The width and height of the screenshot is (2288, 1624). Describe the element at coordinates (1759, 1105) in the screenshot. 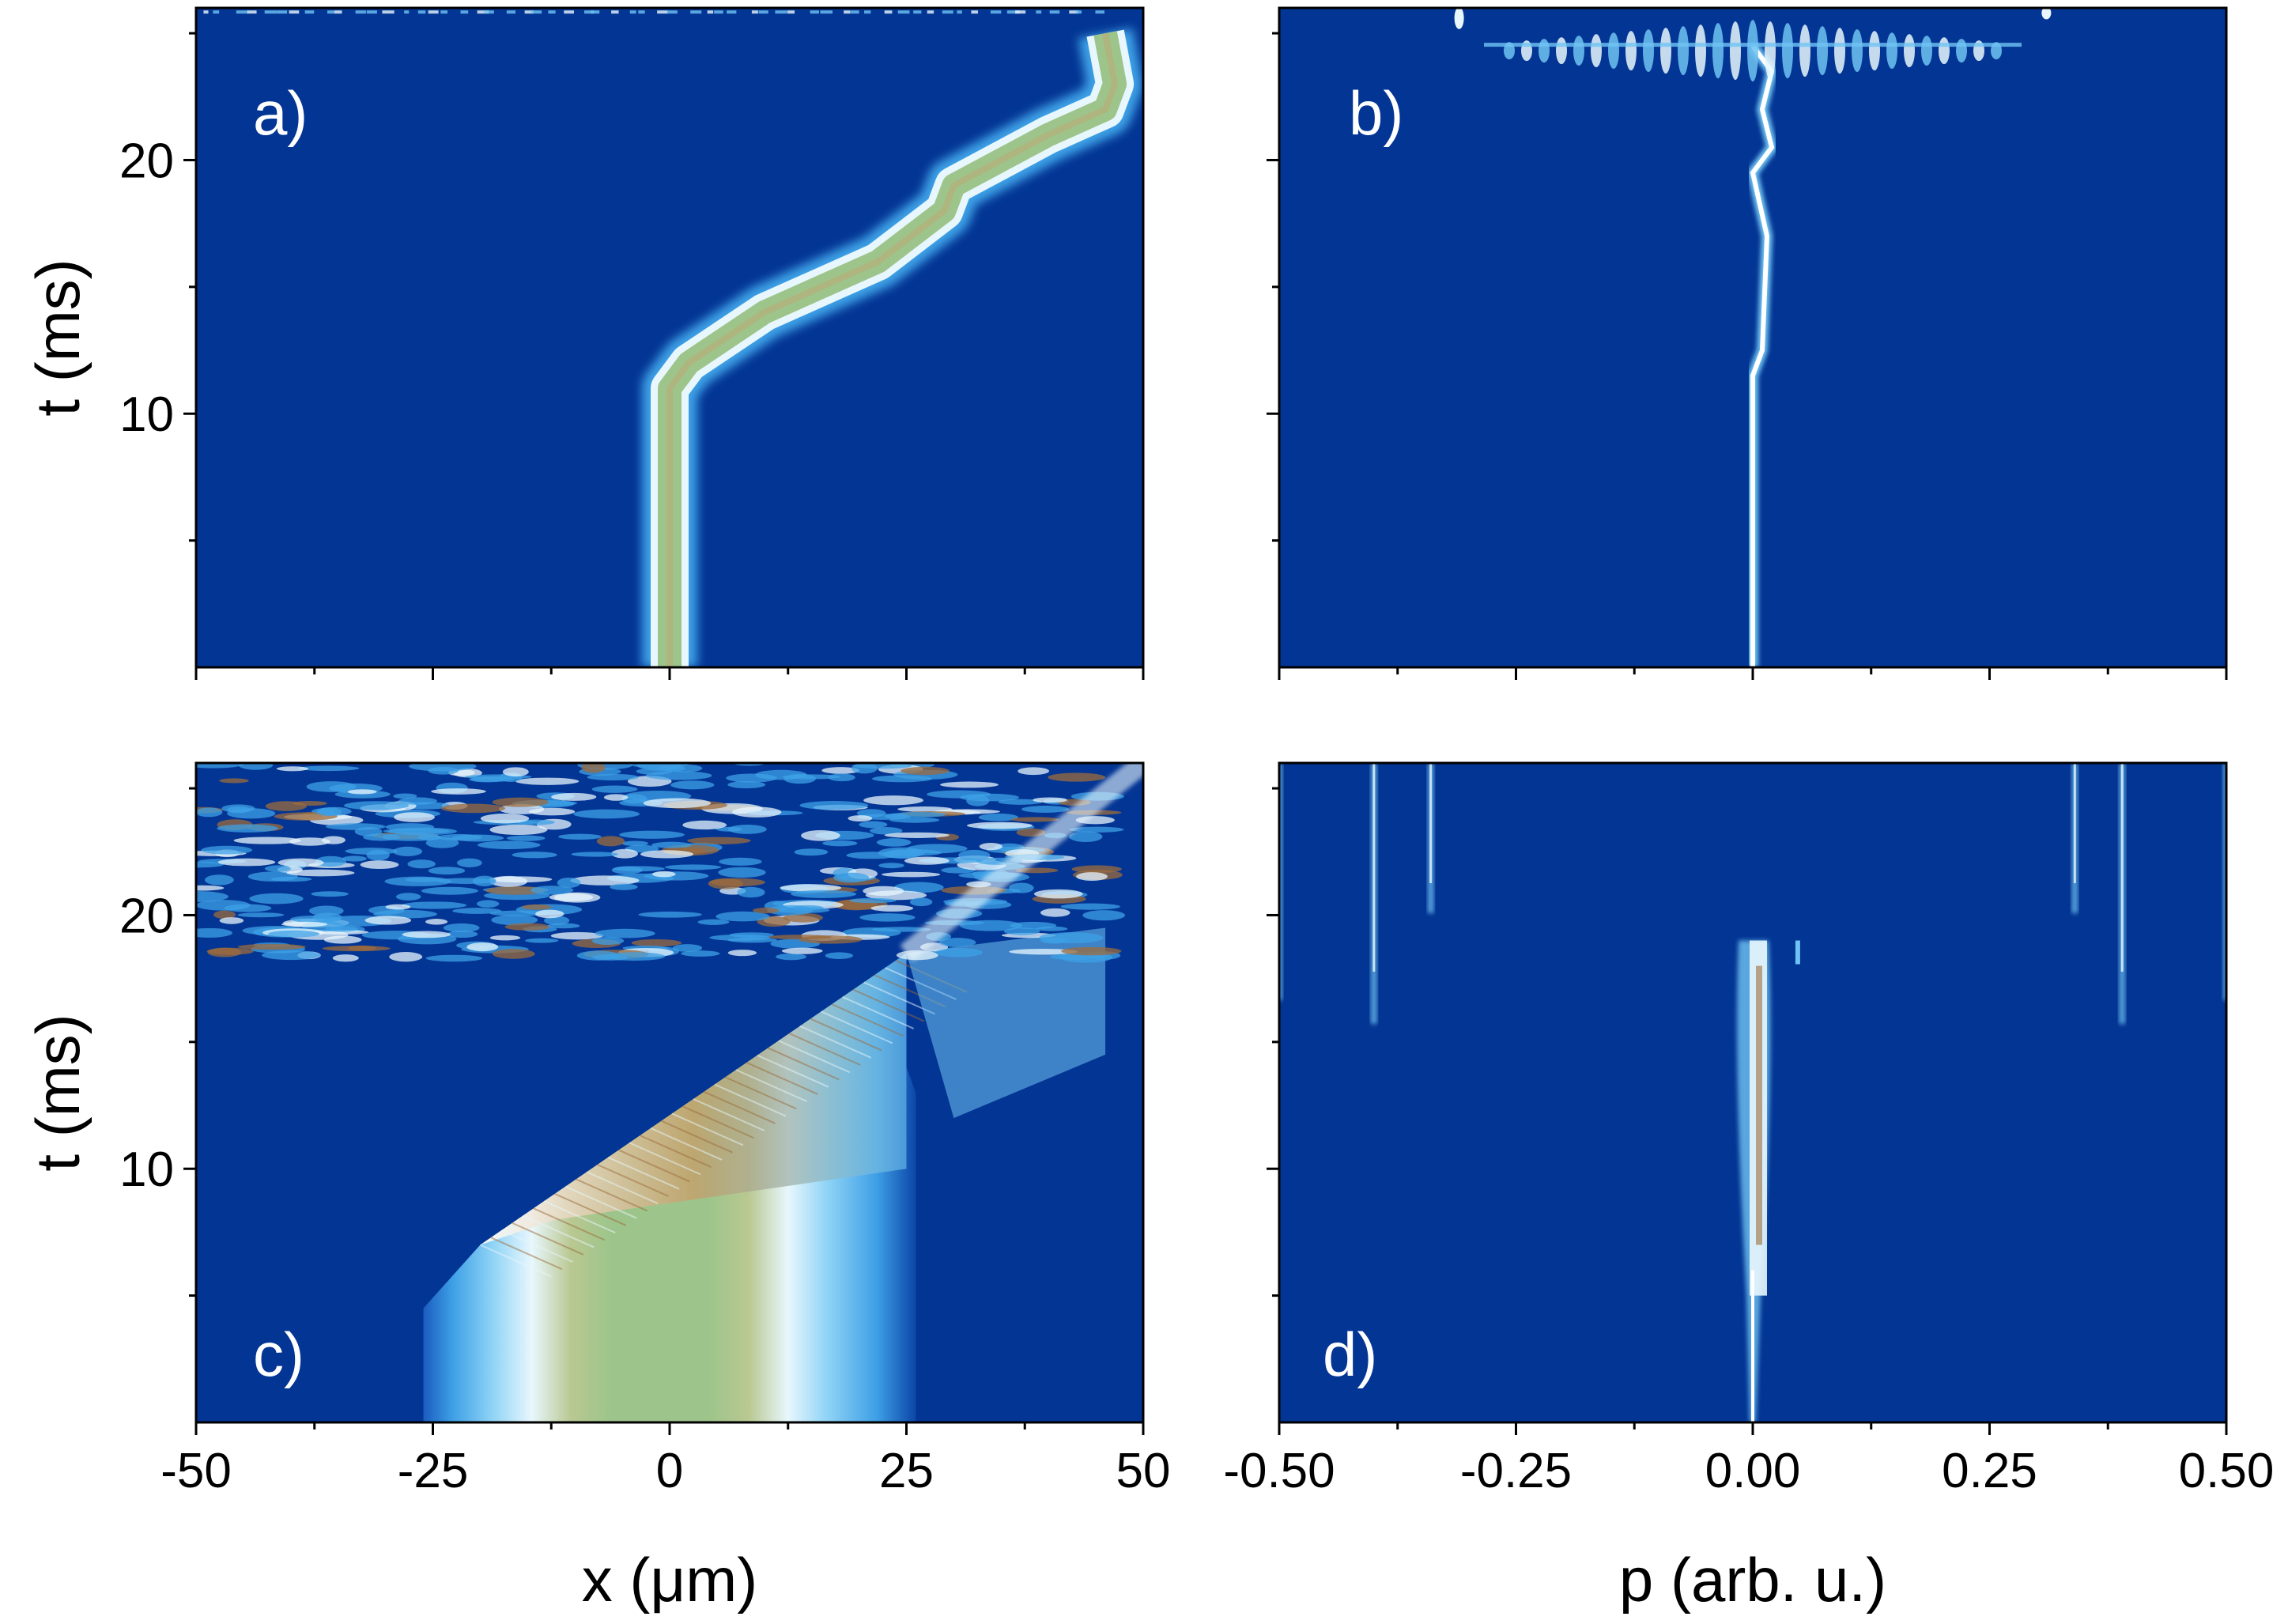

I see `central-peak-center` at that location.